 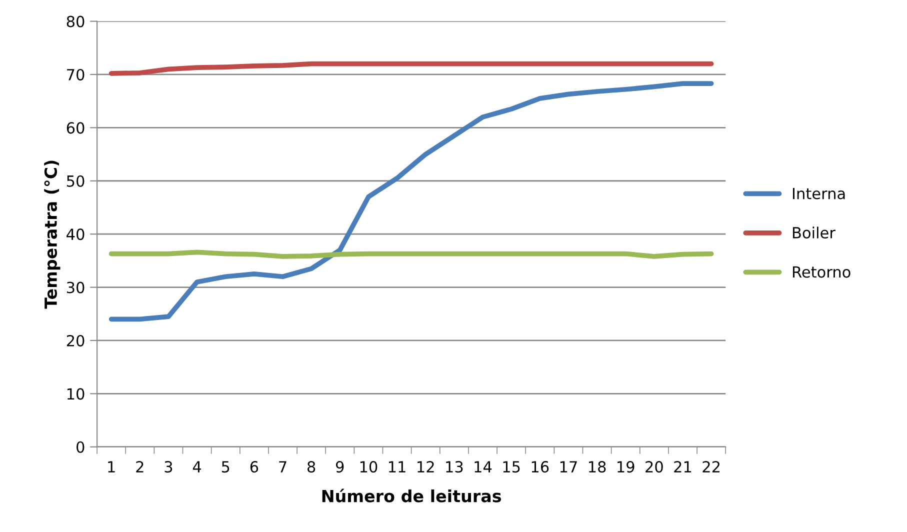 I want to click on x-tick-label: 9, so click(x=340, y=467).